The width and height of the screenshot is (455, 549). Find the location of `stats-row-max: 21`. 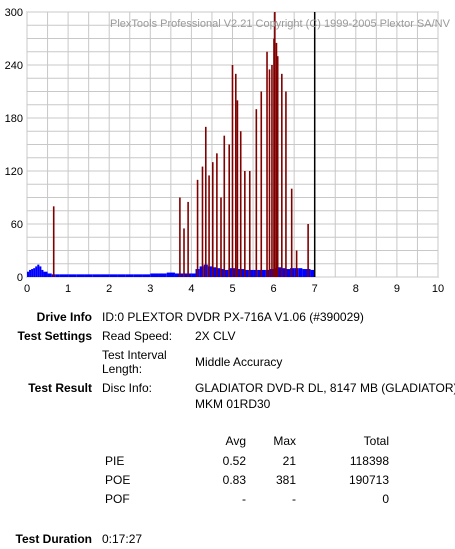

stats-row-max: 21 is located at coordinates (289, 461).